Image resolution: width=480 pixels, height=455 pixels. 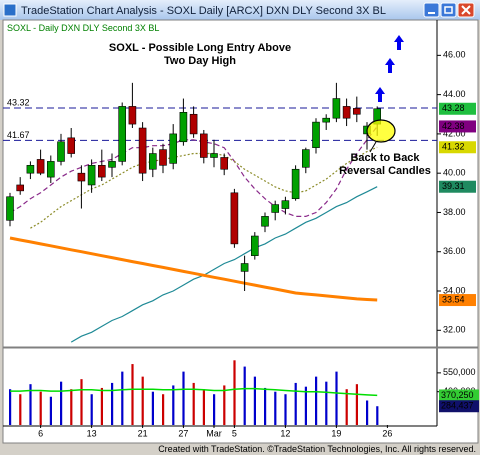 What do you see at coordinates (83, 28) in the screenshot?
I see `legend-text: SOXL - Daily DXN DLY Second 3X BL` at bounding box center [83, 28].